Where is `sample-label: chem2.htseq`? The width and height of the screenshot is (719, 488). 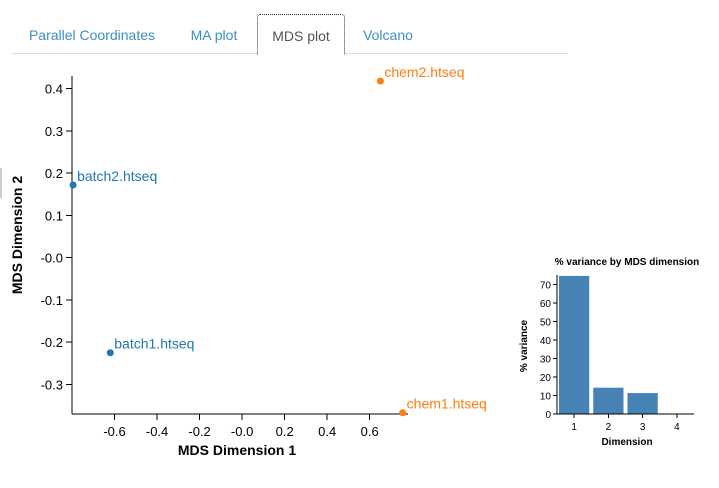
sample-label: chem2.htseq is located at coordinates (424, 72).